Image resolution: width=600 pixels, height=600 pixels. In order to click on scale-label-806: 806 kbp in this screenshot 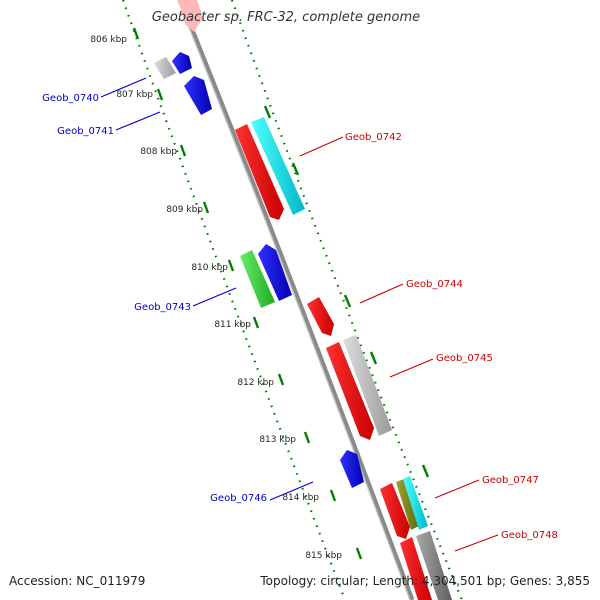, I will do `click(108, 40)`.